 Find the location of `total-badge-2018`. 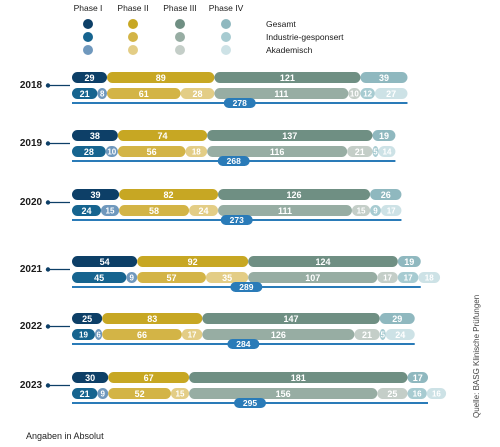

total-badge-2018 is located at coordinates (239, 103).